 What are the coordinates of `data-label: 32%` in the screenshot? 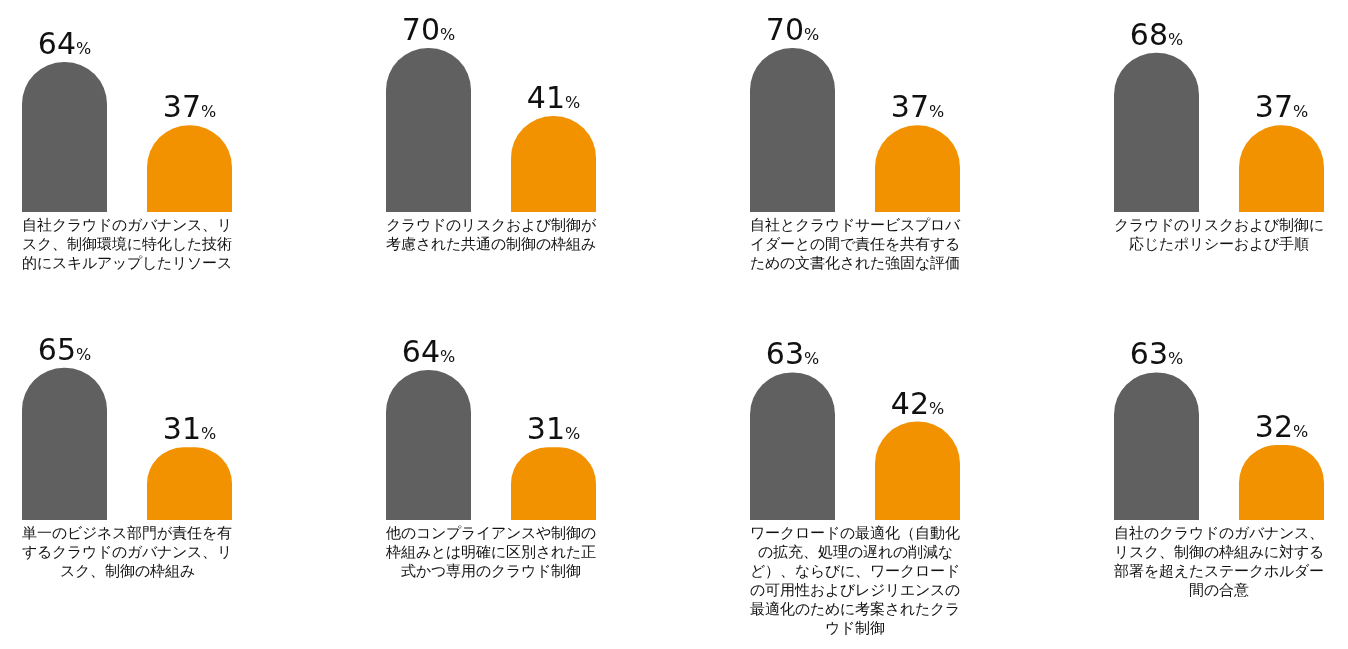 It's located at (1281, 427).